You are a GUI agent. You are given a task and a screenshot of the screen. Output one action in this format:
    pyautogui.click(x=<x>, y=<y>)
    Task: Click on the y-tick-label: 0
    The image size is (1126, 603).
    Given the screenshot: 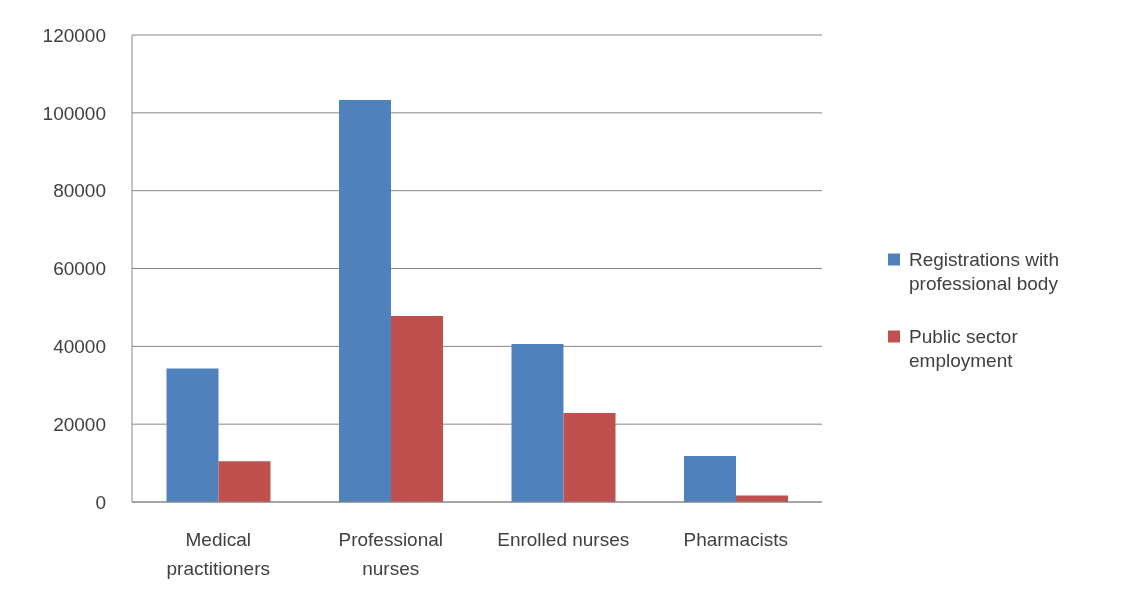 What is the action you would take?
    pyautogui.click(x=100, y=502)
    